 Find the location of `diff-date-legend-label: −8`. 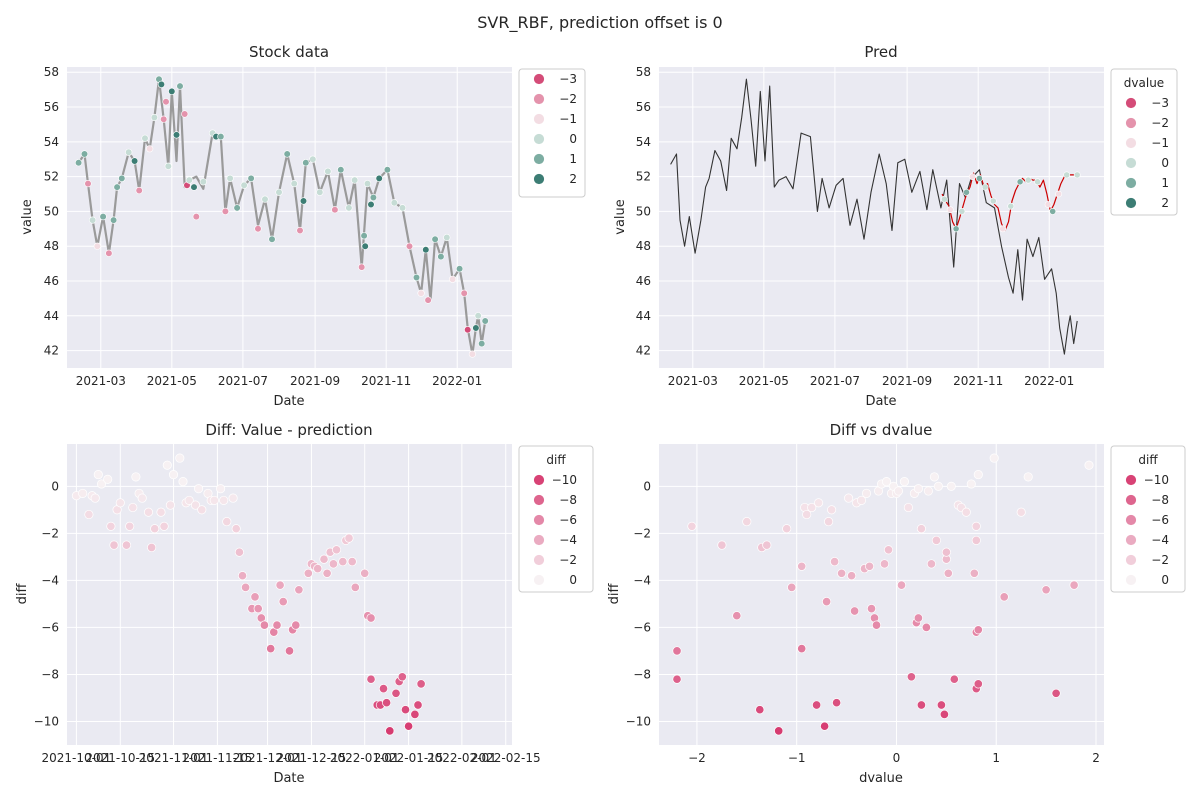

diff-date-legend-label: −8 is located at coordinates (568, 500).